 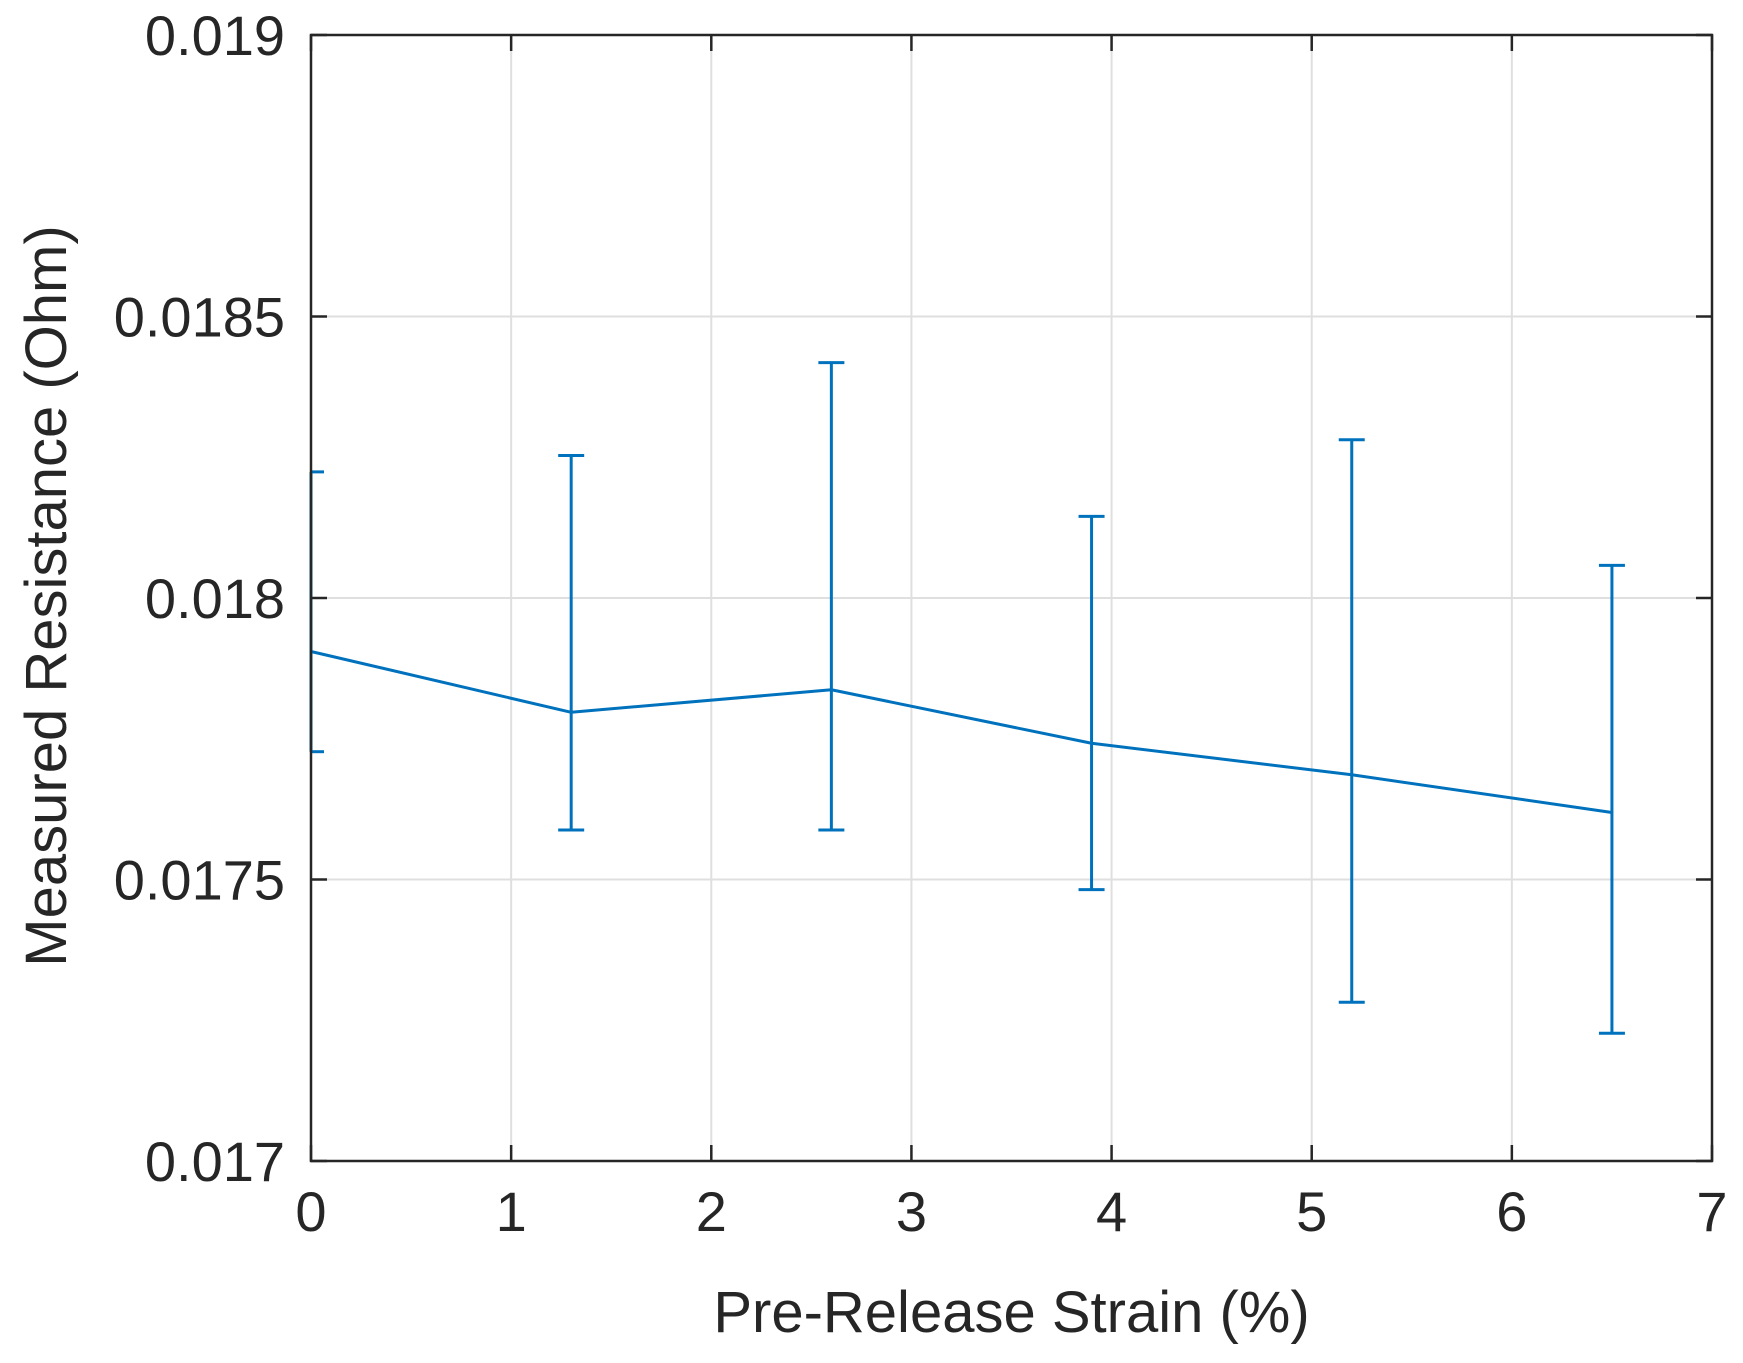 What do you see at coordinates (46, 595) in the screenshot?
I see `y-axis-label: Measured Resistance (Ohm)` at bounding box center [46, 595].